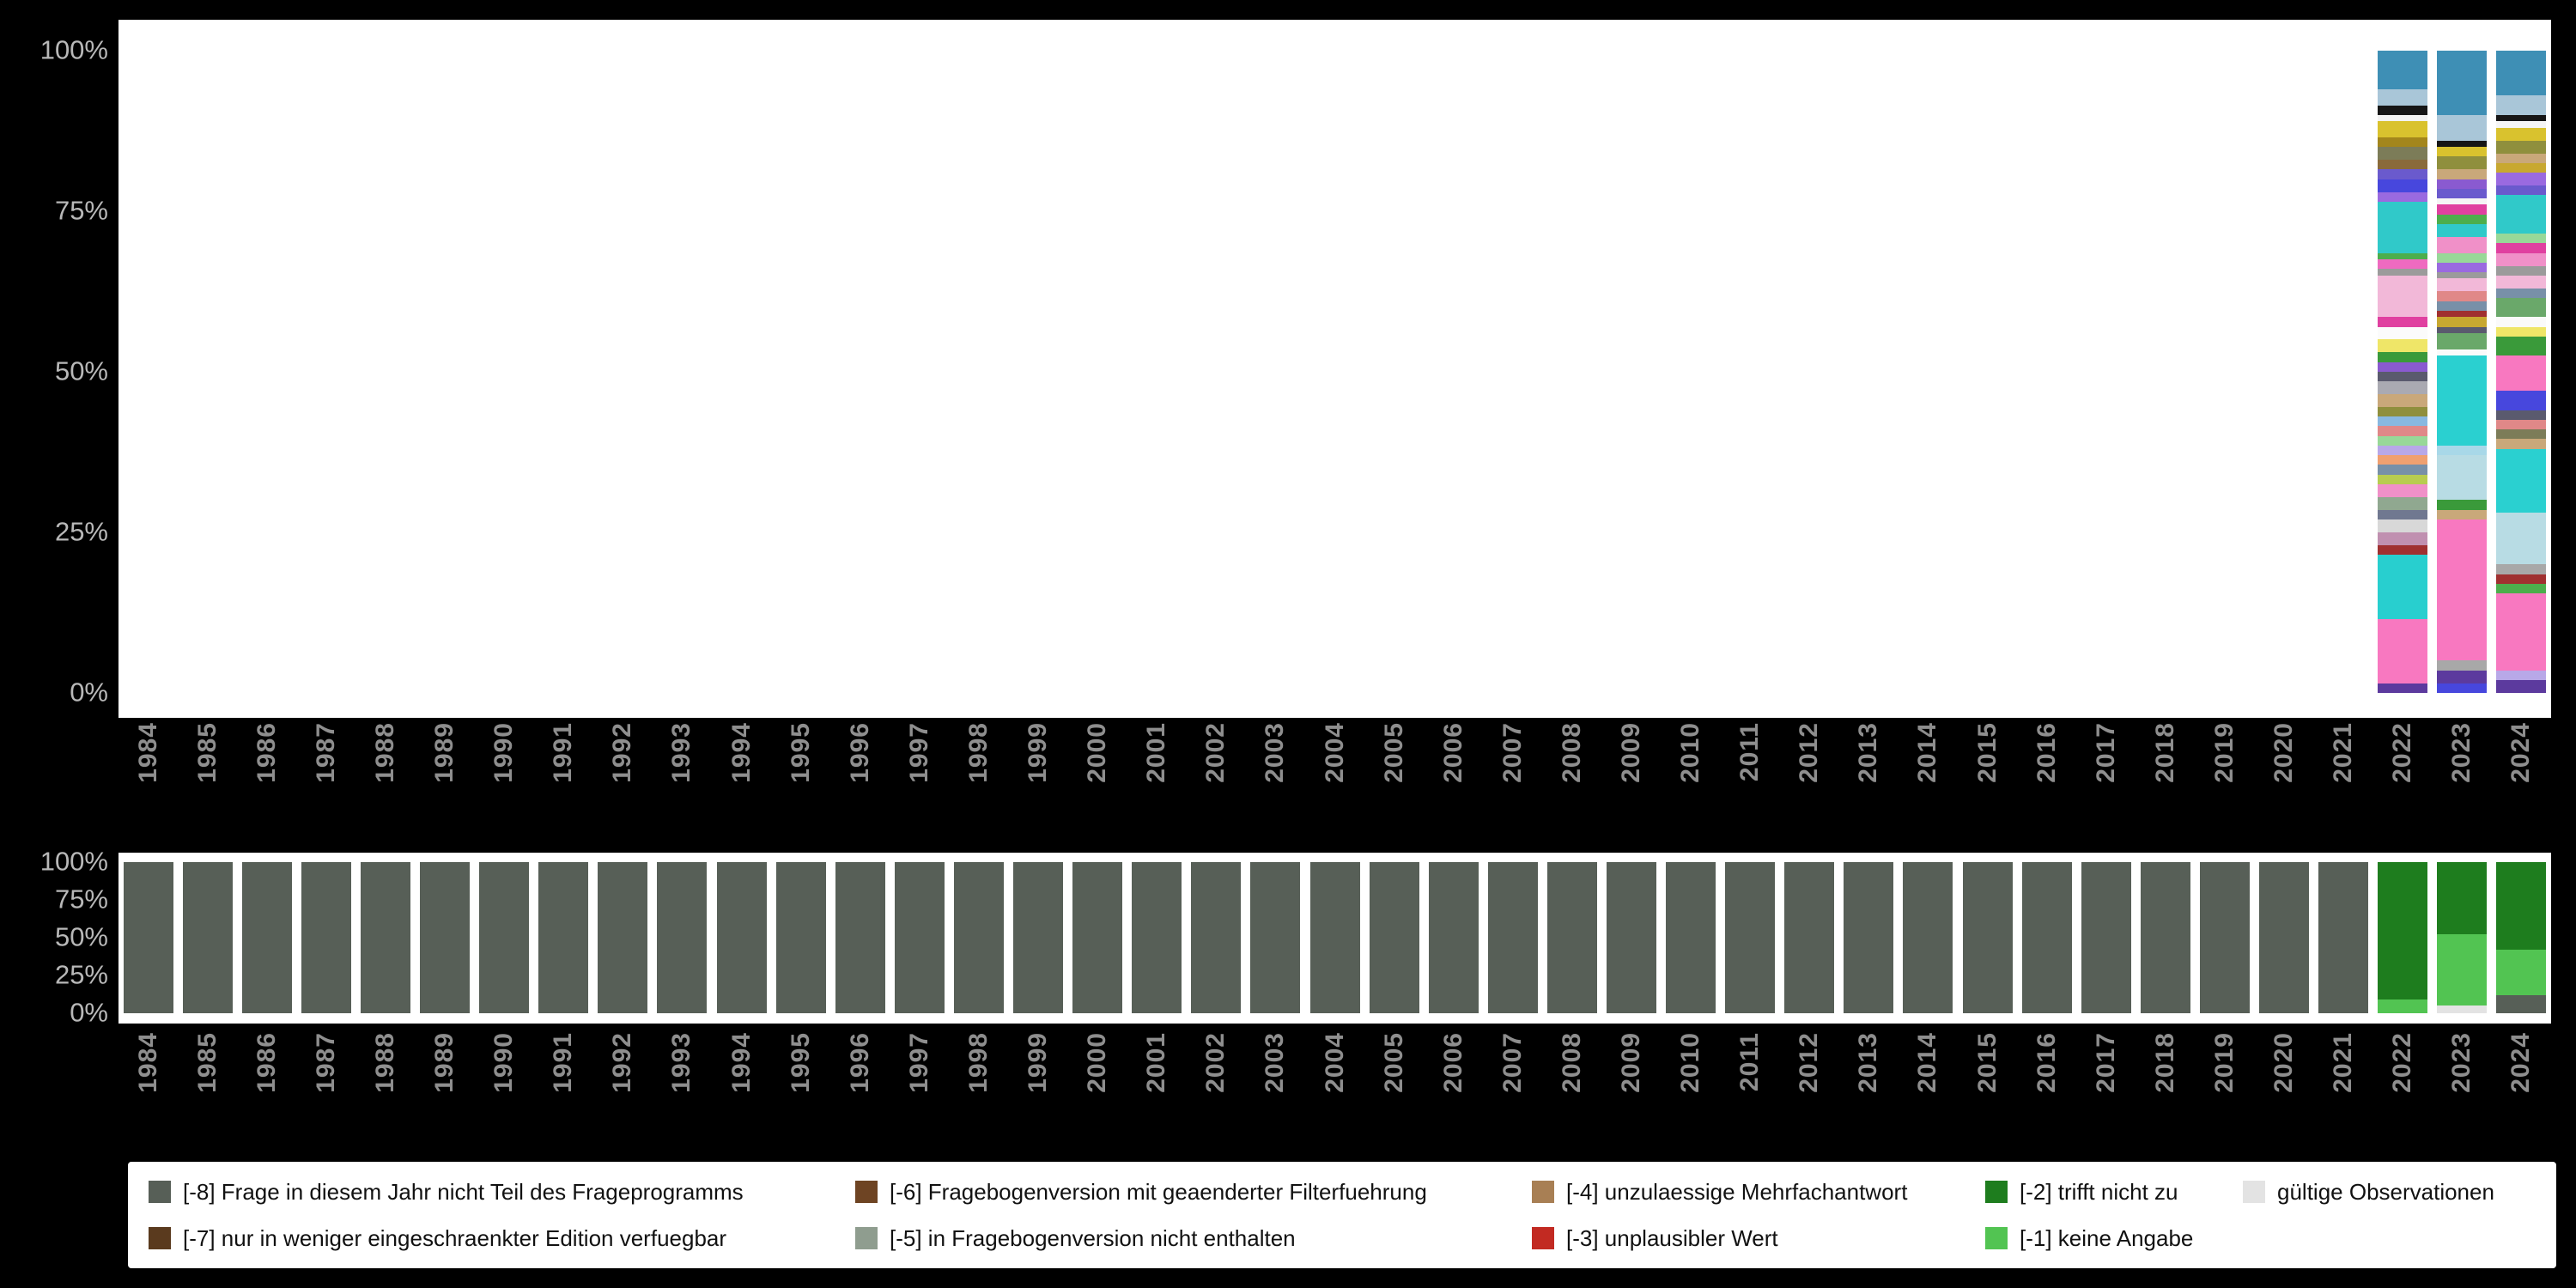  Describe the element at coordinates (1809, 1063) in the screenshot. I see `x-tick-label: 2012` at that location.